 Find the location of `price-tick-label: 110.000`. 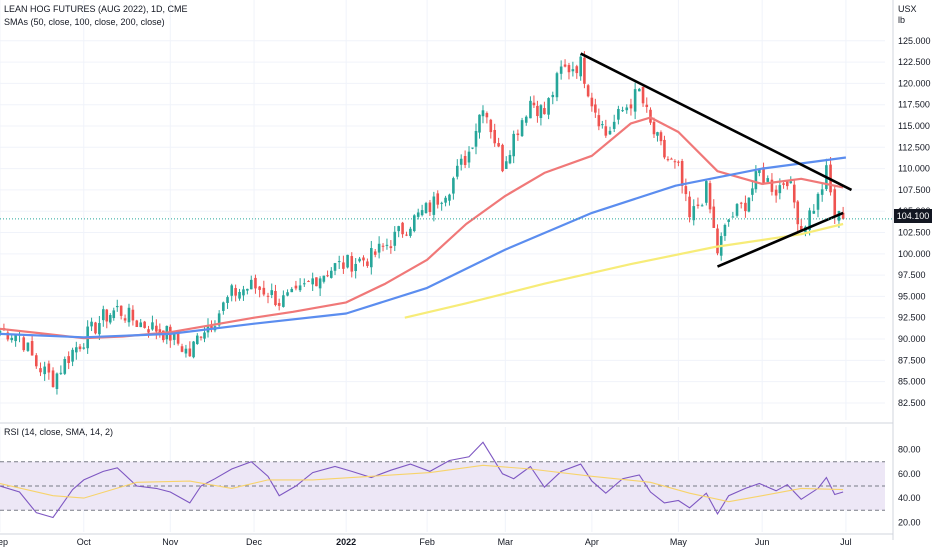

price-tick-label: 110.000 is located at coordinates (914, 169).